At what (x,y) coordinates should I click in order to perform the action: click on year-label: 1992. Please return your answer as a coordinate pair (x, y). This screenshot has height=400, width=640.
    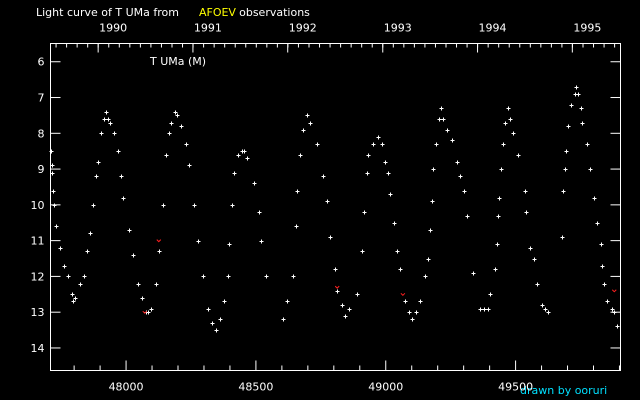
    Looking at the image, I should click on (303, 28).